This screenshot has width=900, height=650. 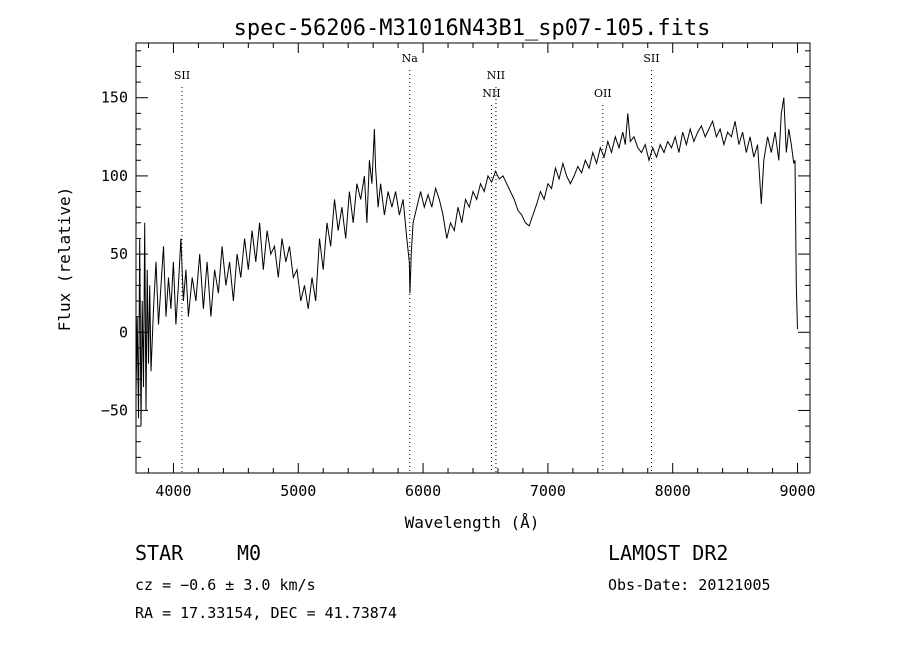 What do you see at coordinates (114, 98) in the screenshot?
I see `y-tick-label: 150` at bounding box center [114, 98].